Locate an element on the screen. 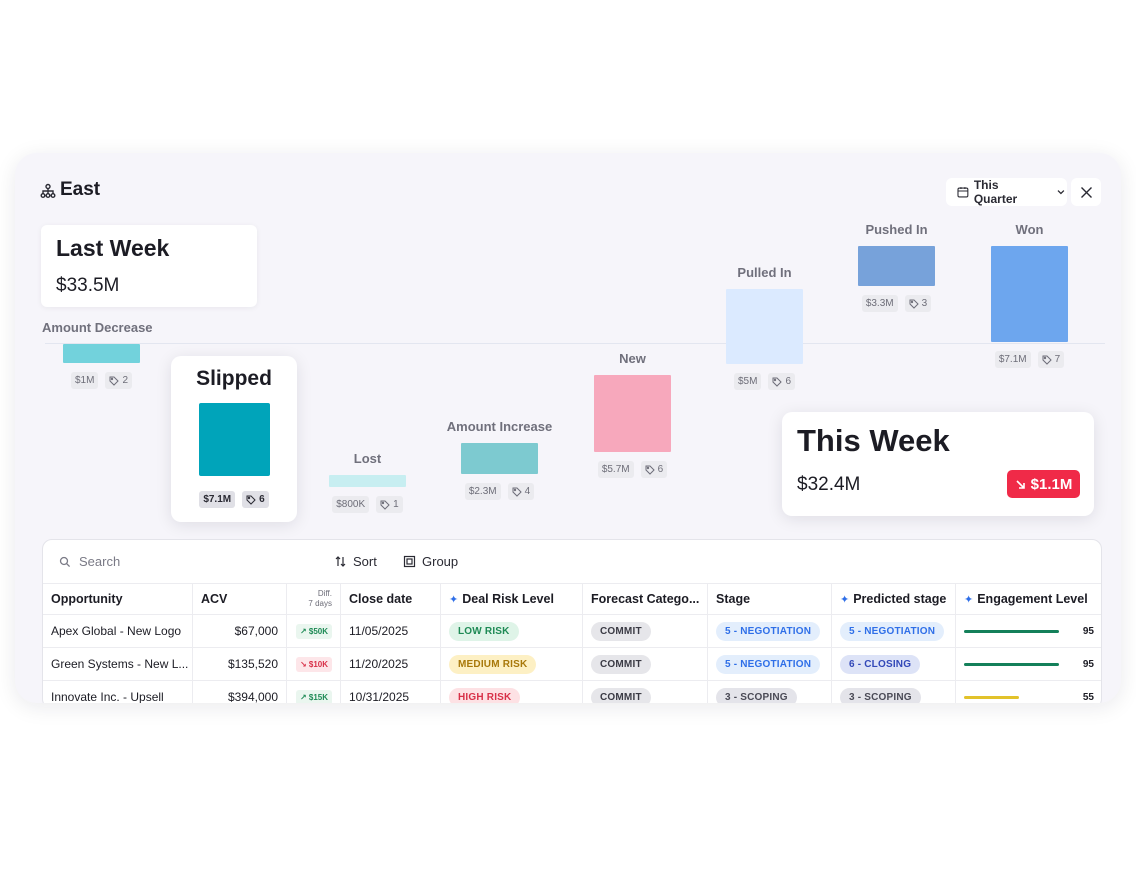 The width and height of the screenshot is (1136, 884). diff-cell: ↗ $15K is located at coordinates (314, 692).